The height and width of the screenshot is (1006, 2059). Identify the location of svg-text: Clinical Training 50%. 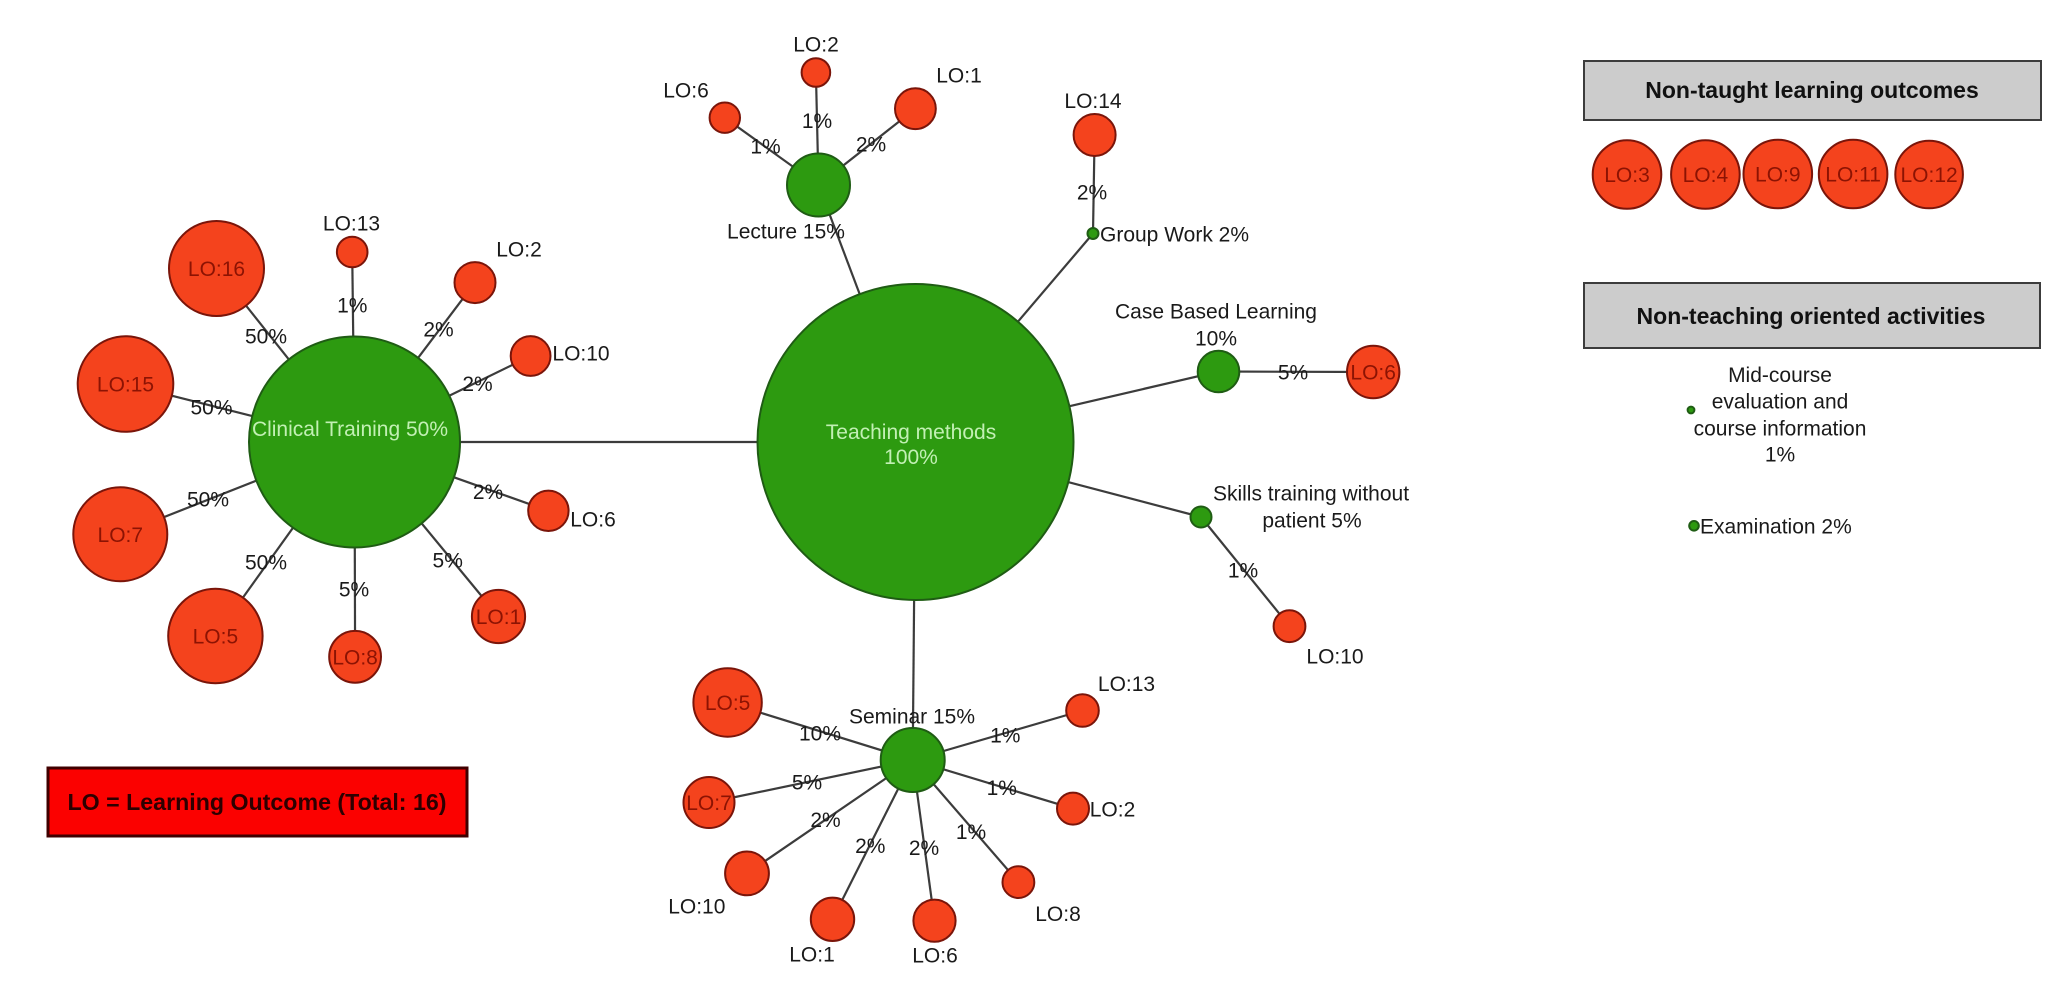
(350, 429).